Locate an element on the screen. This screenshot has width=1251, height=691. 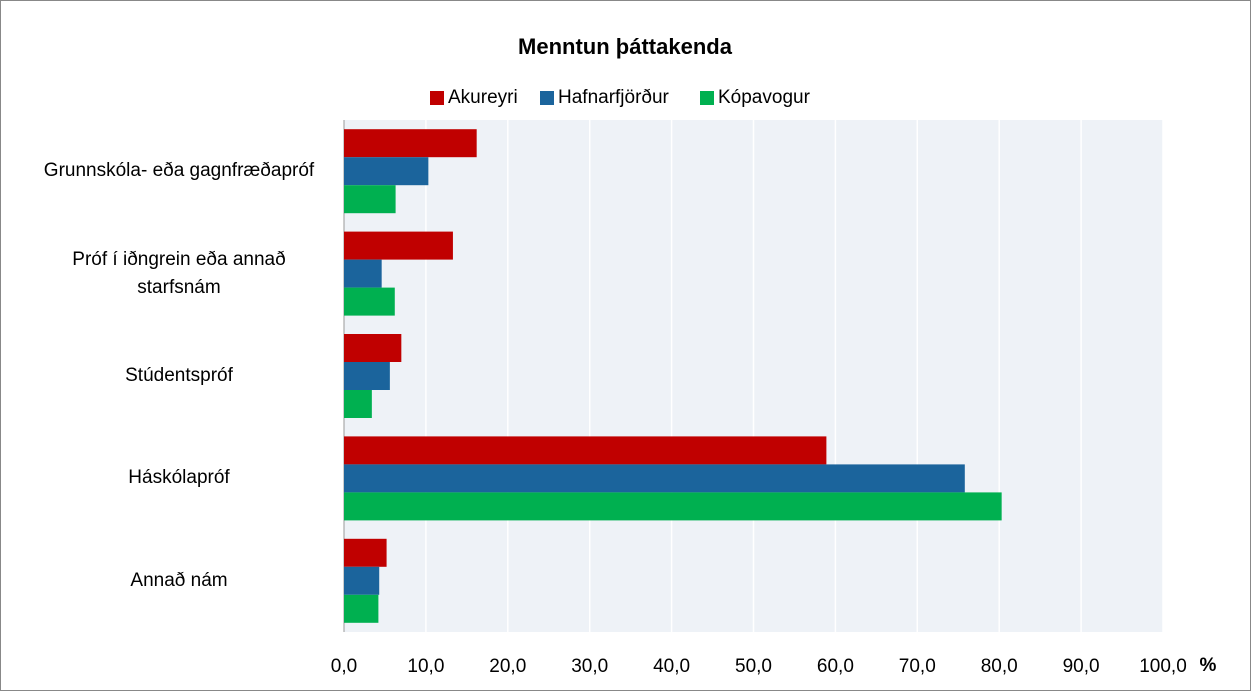
x-tick-label: 70,0 is located at coordinates (917, 666).